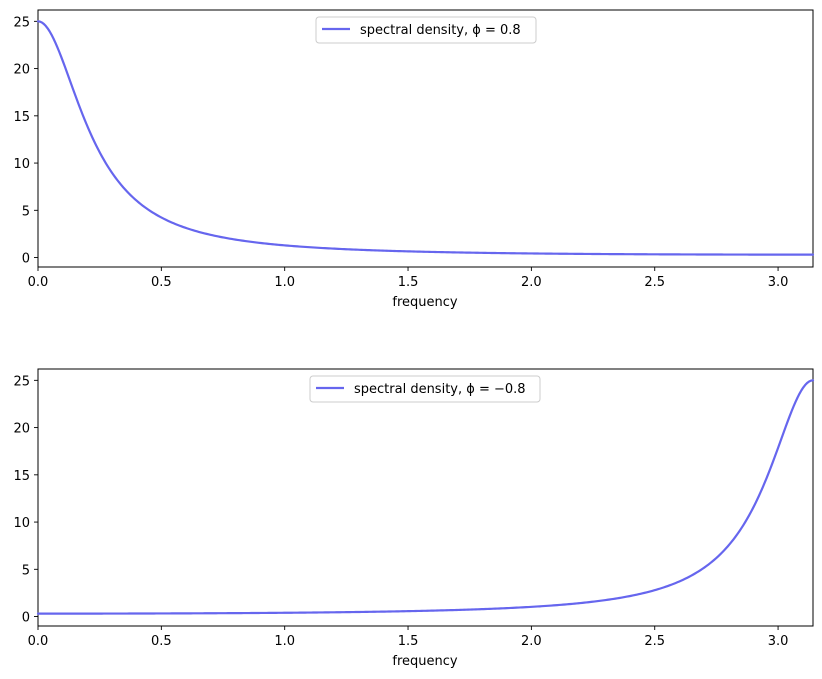  What do you see at coordinates (410, 389) in the screenshot?
I see `legend-label-prefix-bottom: spectral density,` at bounding box center [410, 389].